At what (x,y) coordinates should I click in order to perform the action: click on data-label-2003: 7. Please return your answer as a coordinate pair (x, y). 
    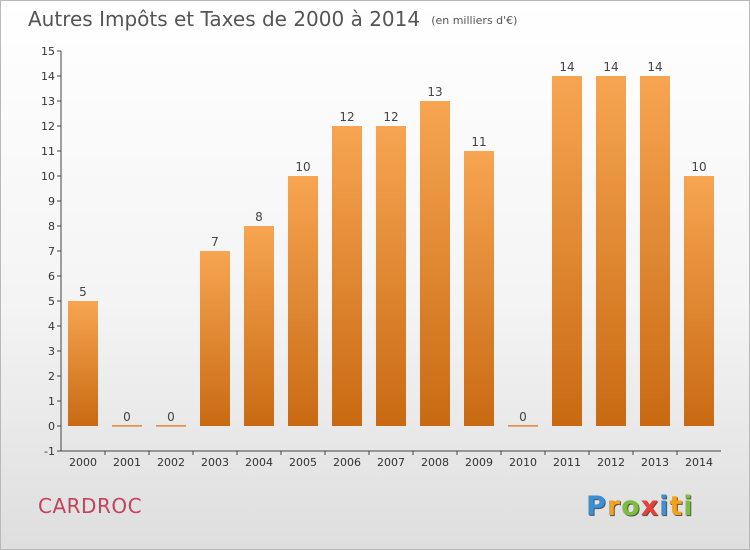
    Looking at the image, I should click on (215, 242).